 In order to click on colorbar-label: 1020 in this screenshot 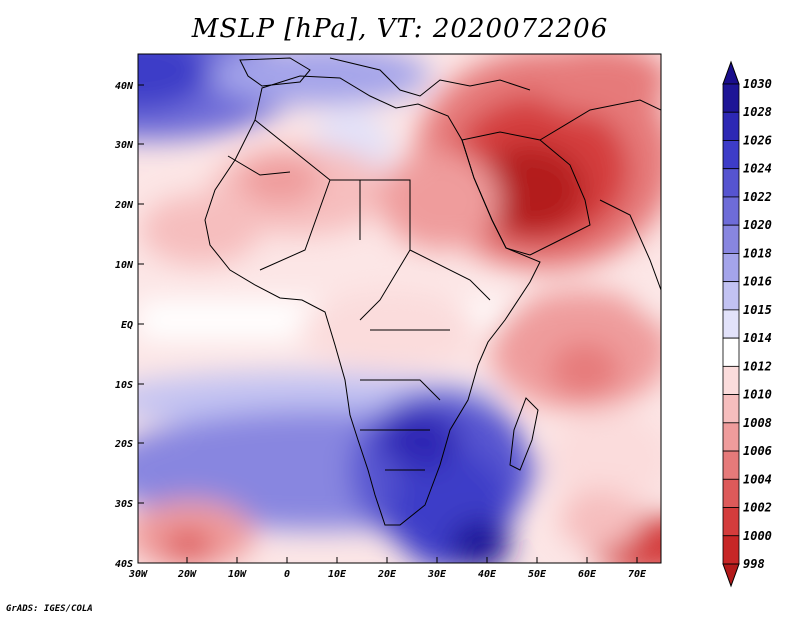, I will do `click(757, 225)`.